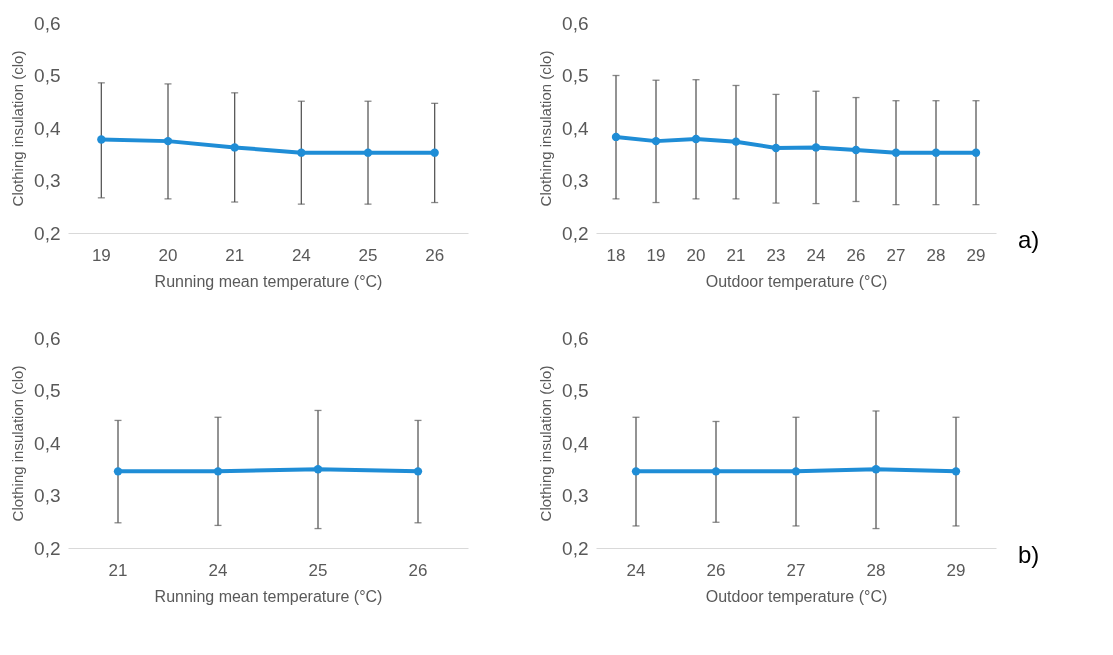  What do you see at coordinates (1029, 554) in the screenshot?
I see `text: b)` at bounding box center [1029, 554].